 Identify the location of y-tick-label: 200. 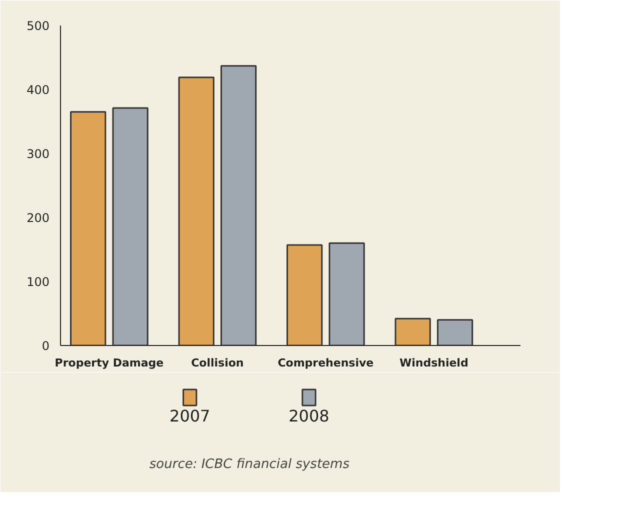
(38, 218).